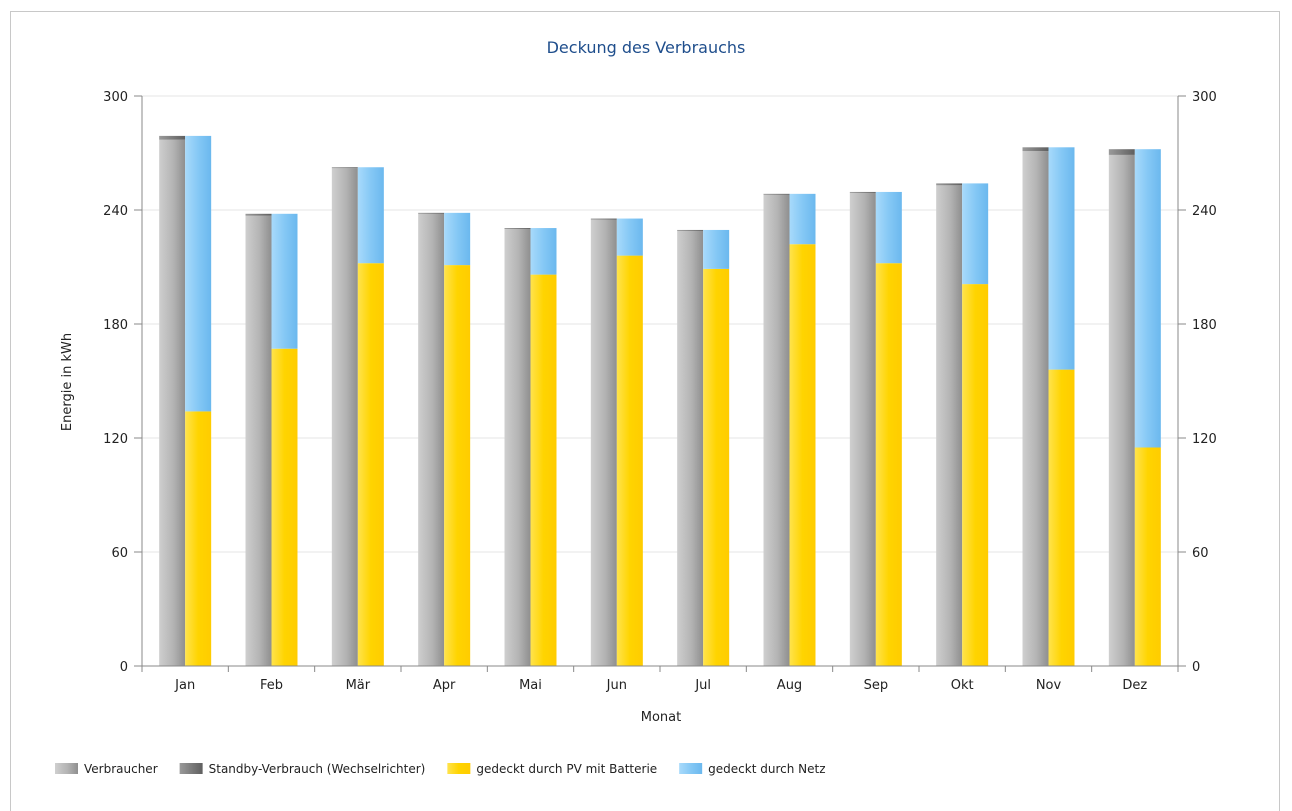 The image size is (1292, 811). I want to click on legend-label: Verbraucher, so click(121, 769).